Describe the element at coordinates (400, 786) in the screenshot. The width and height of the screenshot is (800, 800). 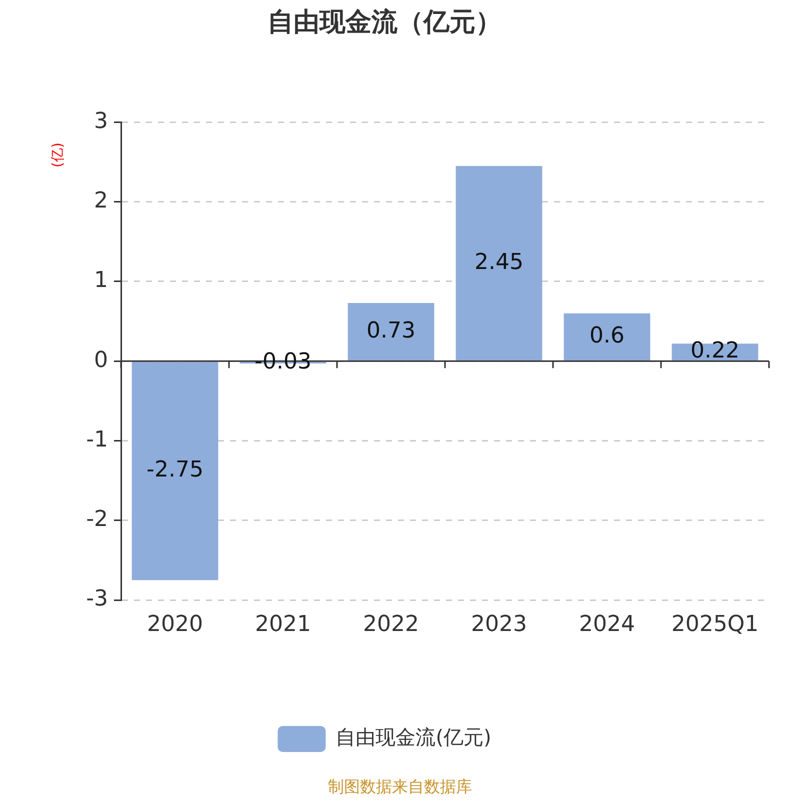
I see `text: 制图数据来自数据库` at that location.